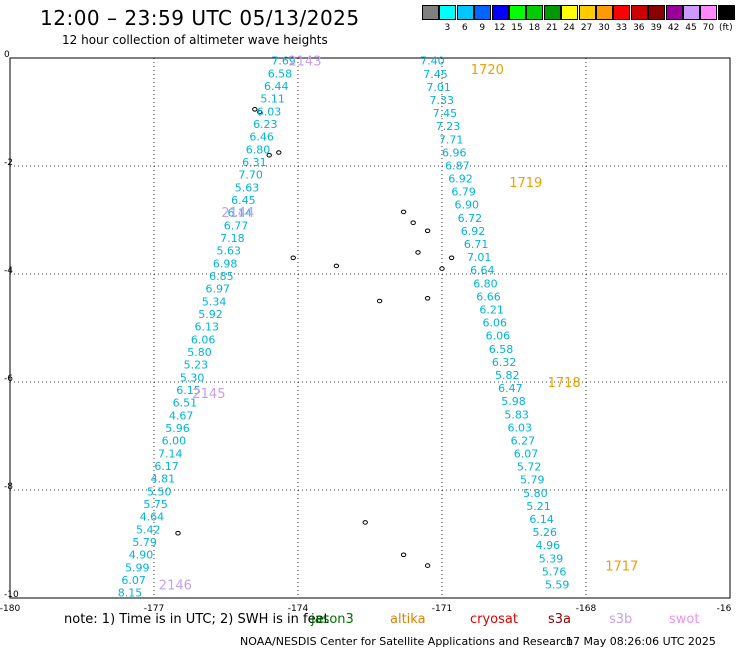 This screenshot has width=740, height=650. I want to click on swh-value-east: 5.76, so click(554, 571).